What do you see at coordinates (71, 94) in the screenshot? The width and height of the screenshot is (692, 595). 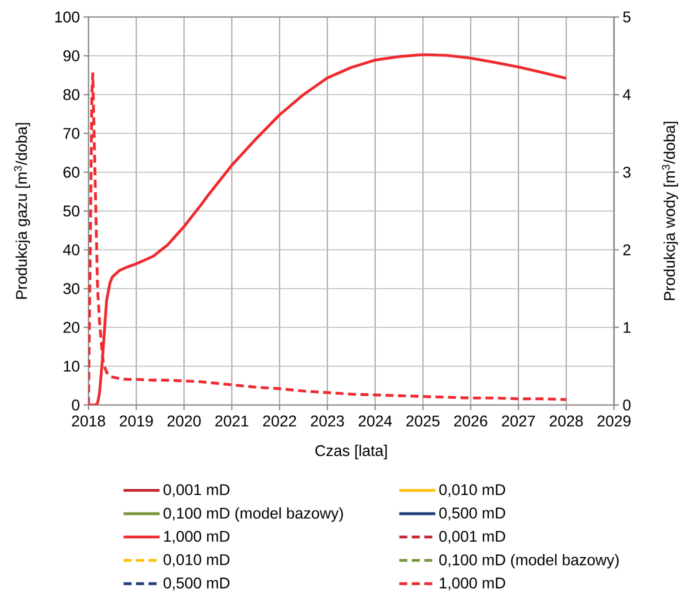 I see `y-tick-label: 80` at bounding box center [71, 94].